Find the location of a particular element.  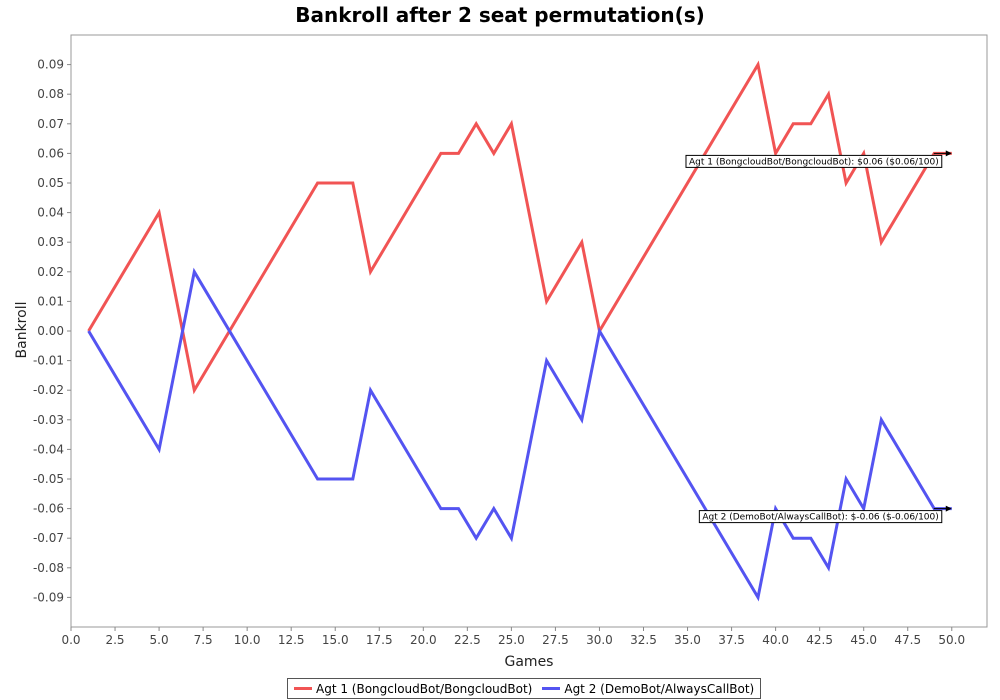

x-tick-label: 50.0 is located at coordinates (951, 640).